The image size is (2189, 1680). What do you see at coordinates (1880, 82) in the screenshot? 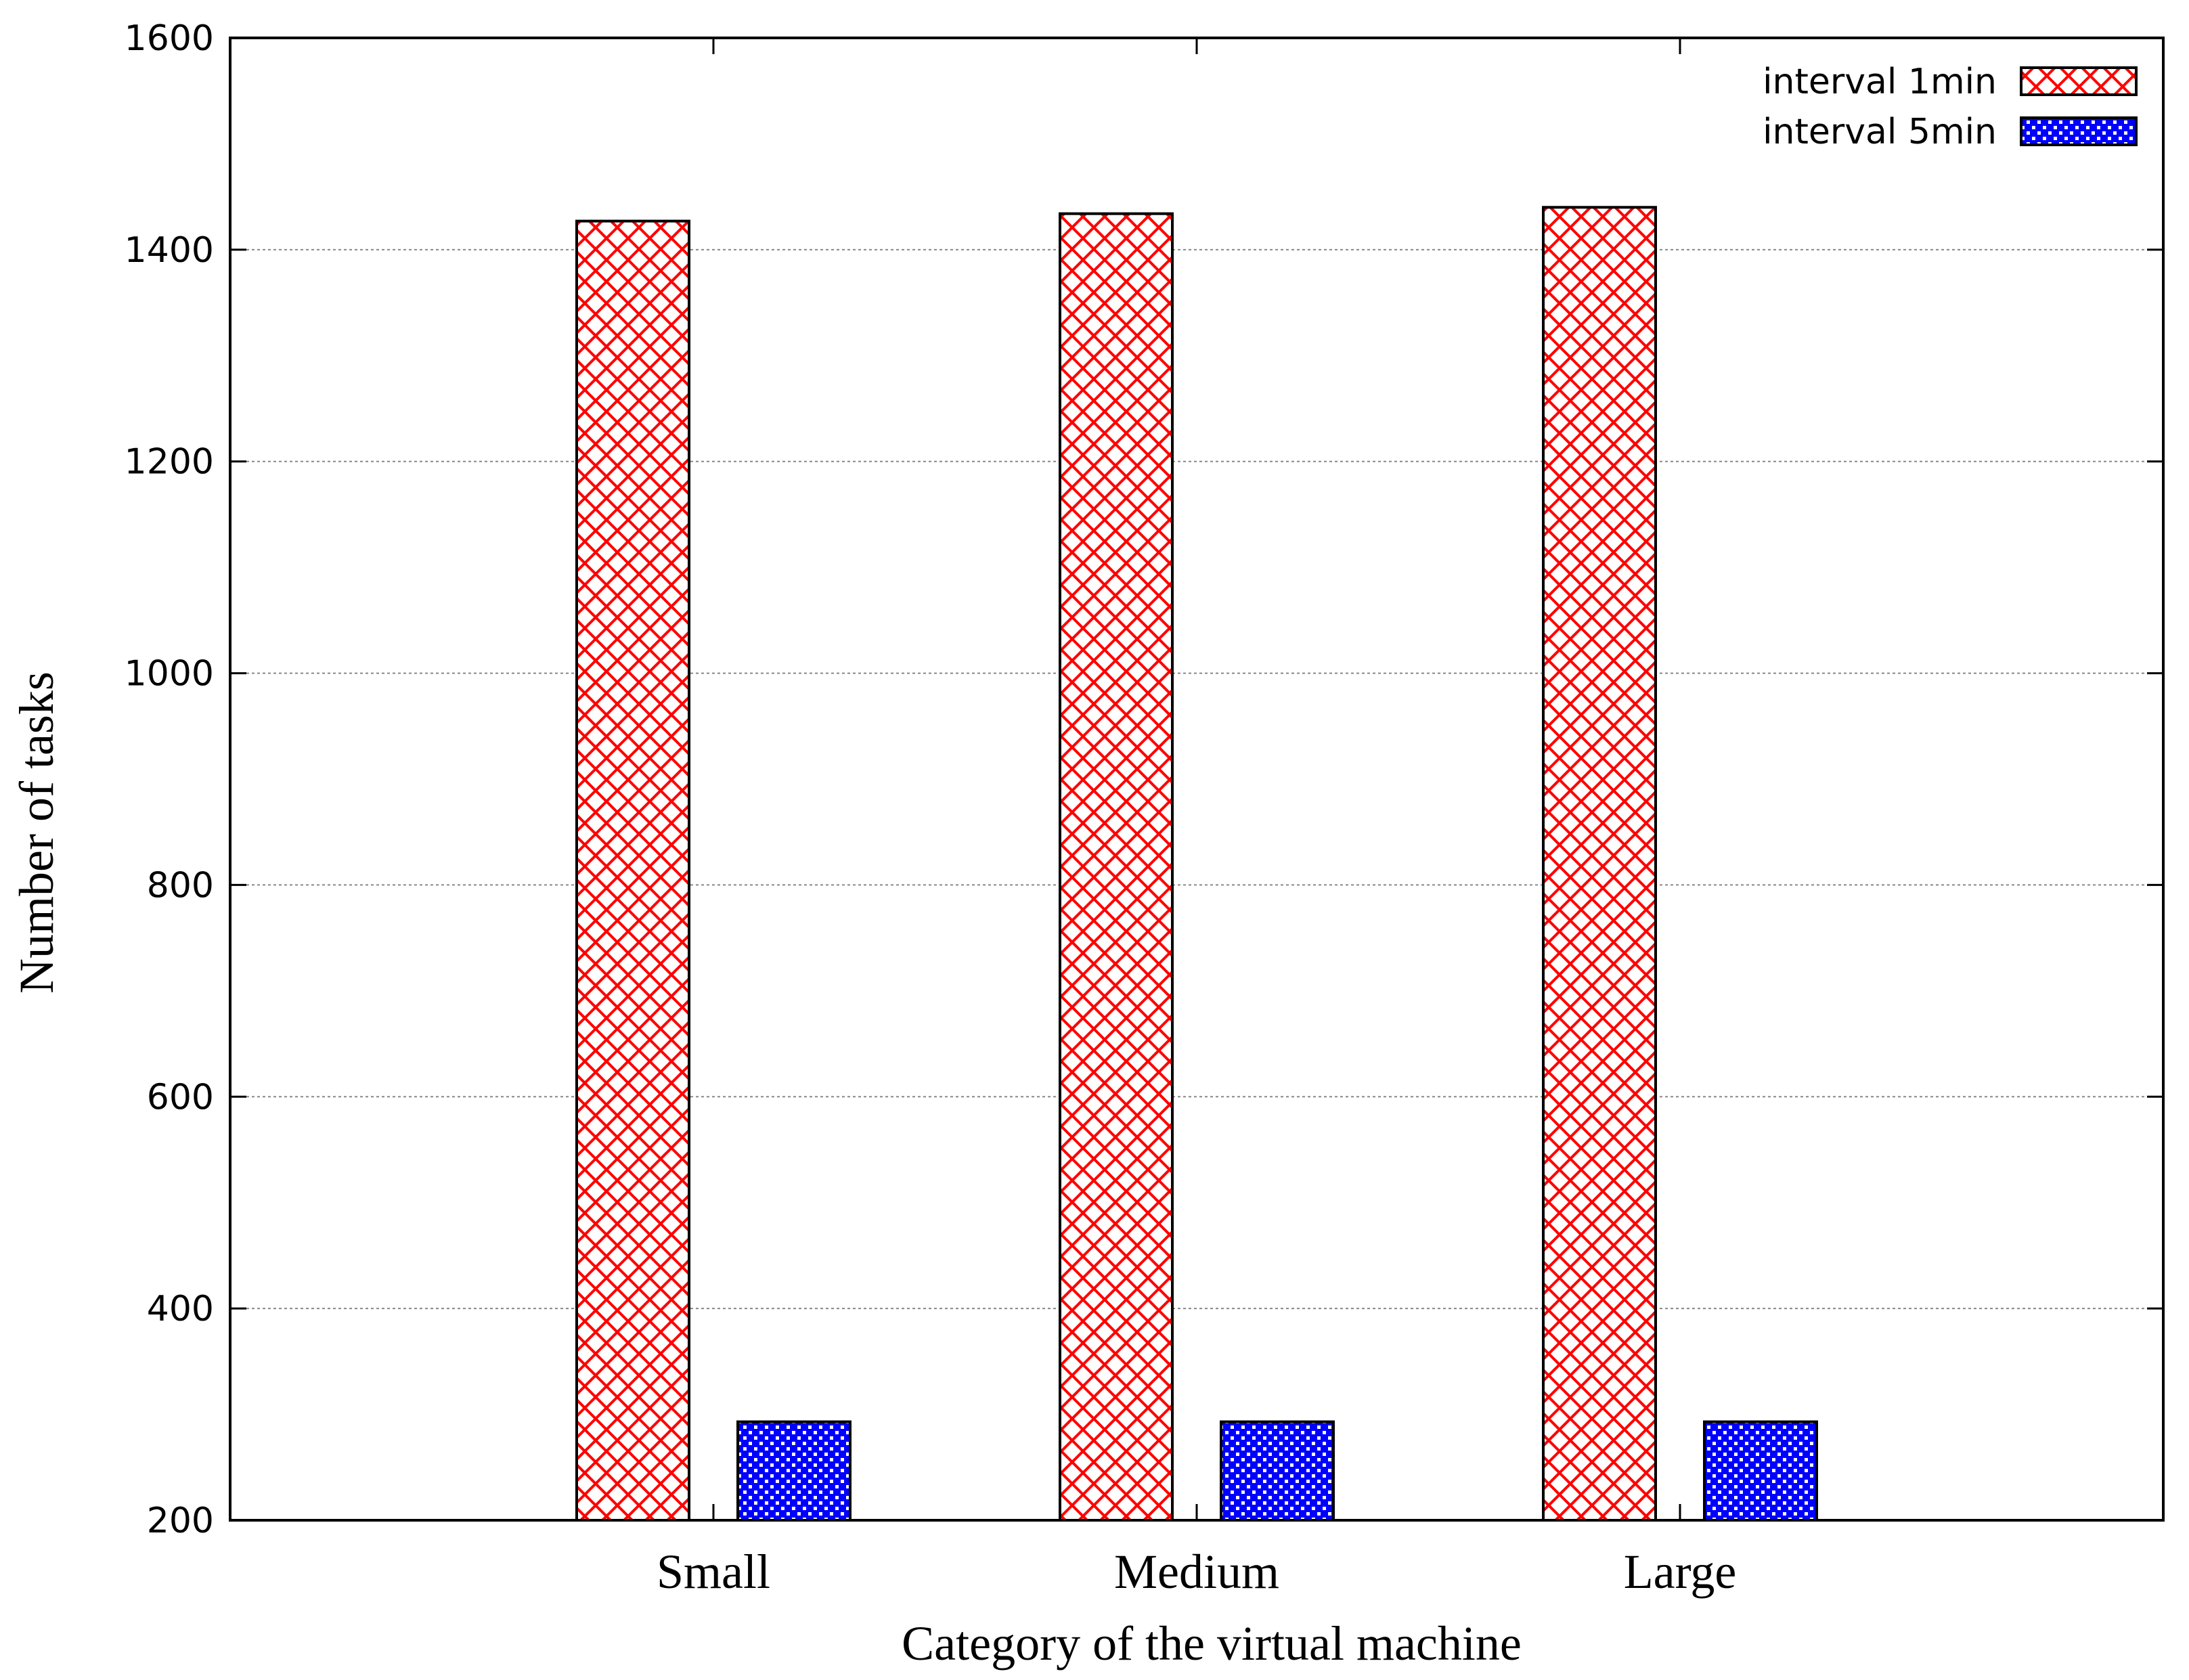
I see `legend-label-1: interval 1min` at bounding box center [1880, 82].